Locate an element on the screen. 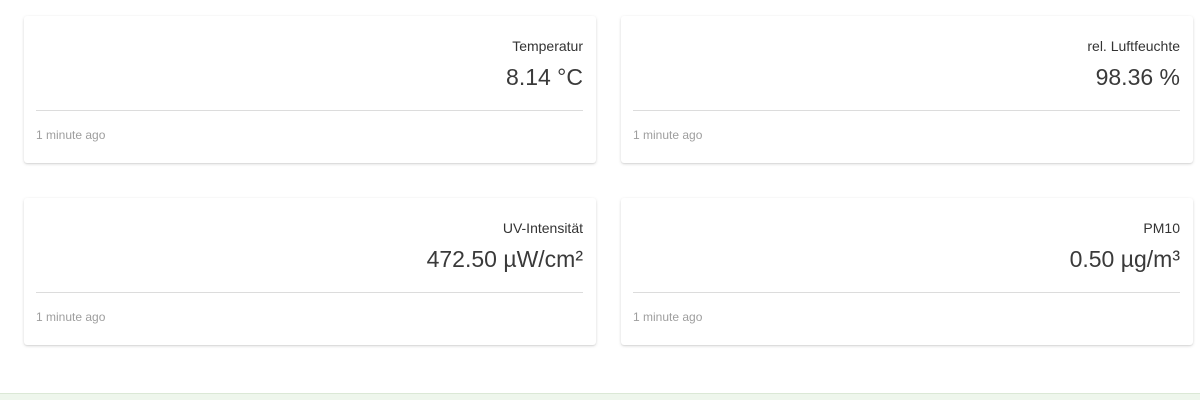 This screenshot has width=1200, height=400. card-value: 472.50 µW/cm² is located at coordinates (504, 259).